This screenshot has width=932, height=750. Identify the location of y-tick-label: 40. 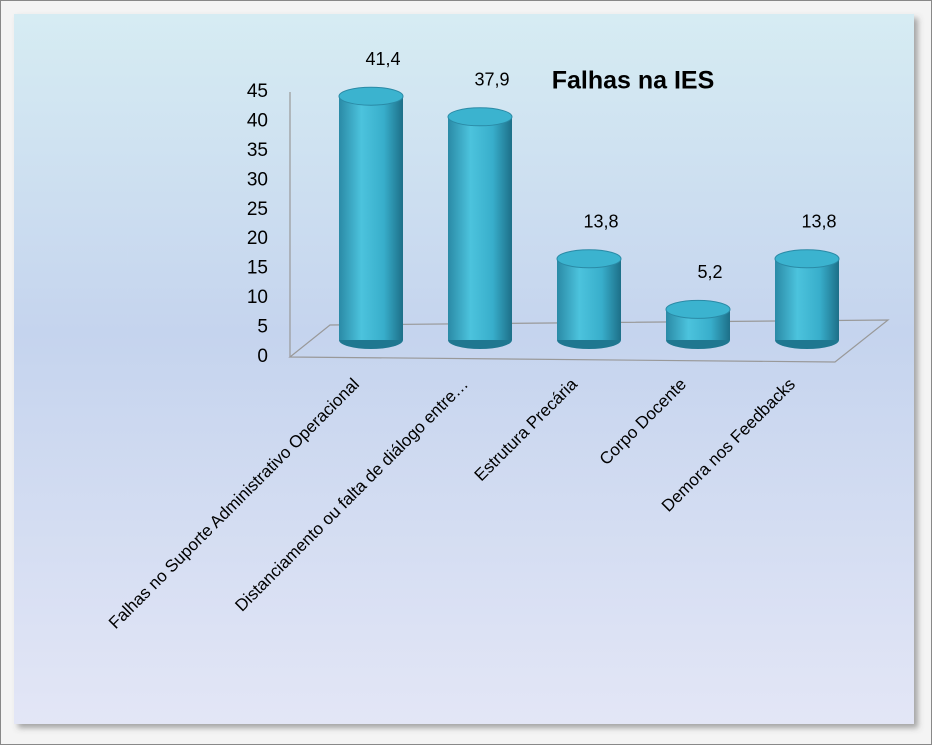
(257, 120).